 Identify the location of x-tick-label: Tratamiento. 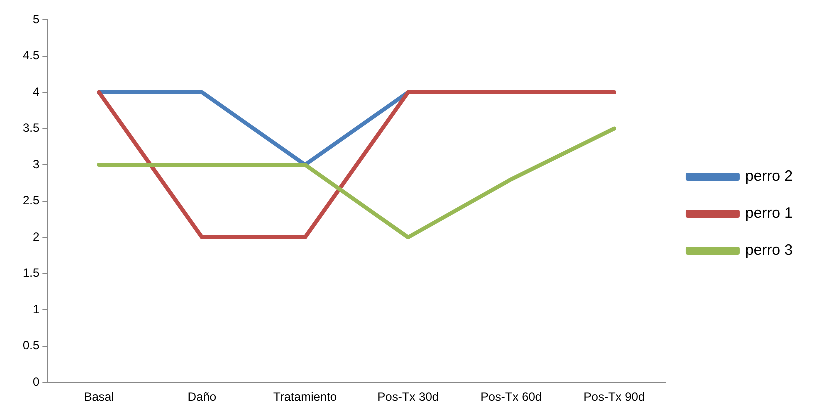
(306, 397).